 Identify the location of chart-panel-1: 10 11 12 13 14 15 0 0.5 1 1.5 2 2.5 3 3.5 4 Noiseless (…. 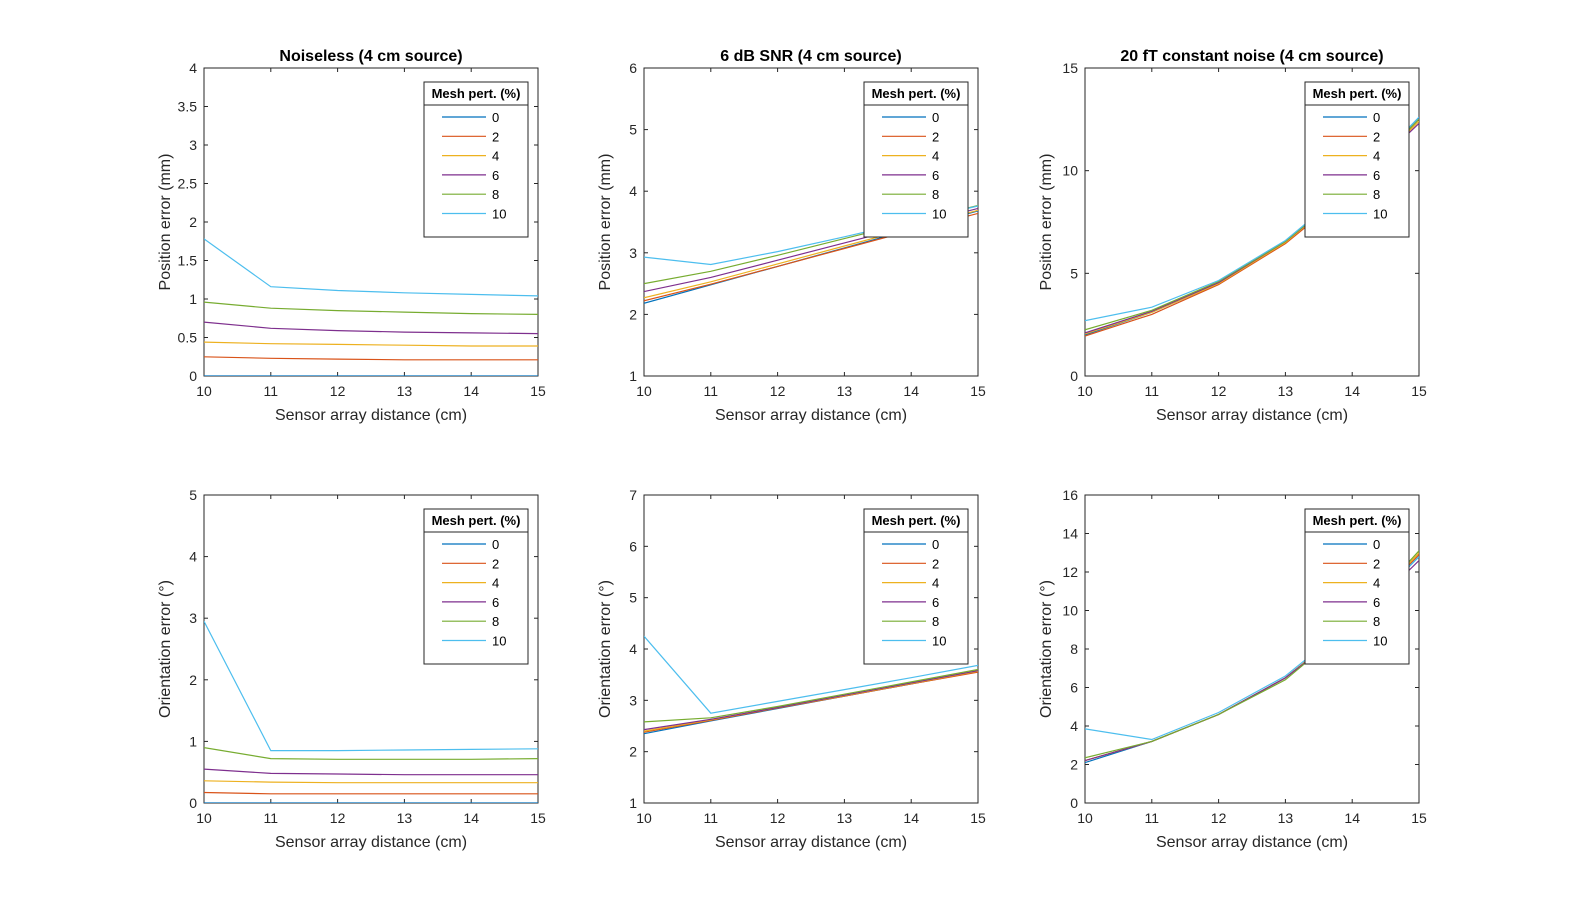
(351, 236).